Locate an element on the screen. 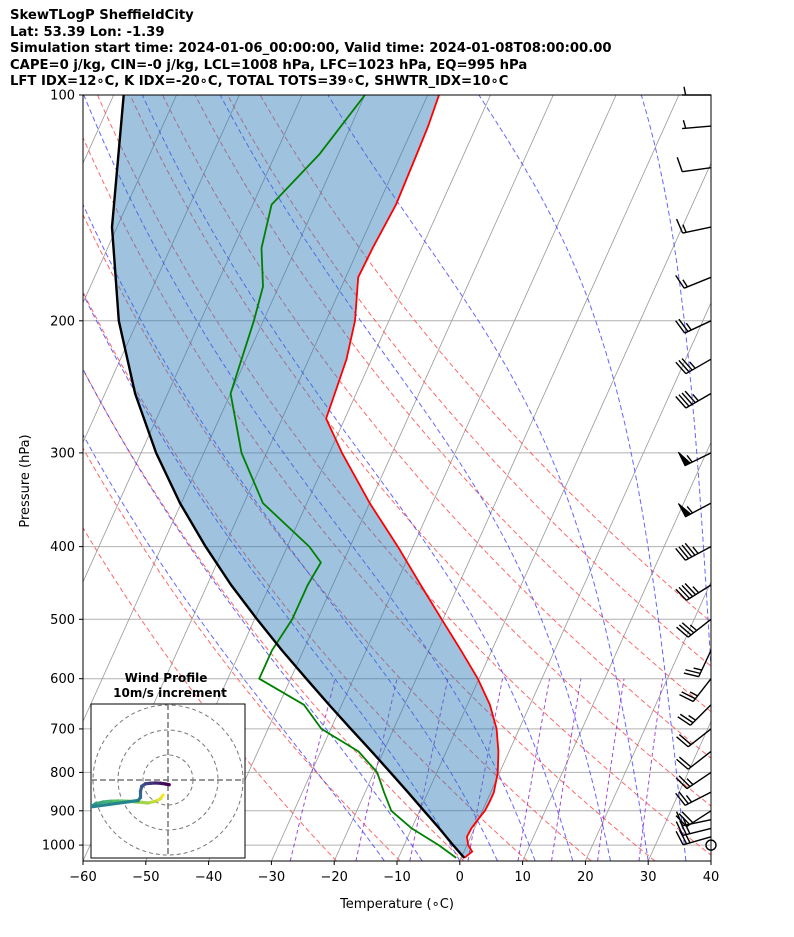 This screenshot has height=937, width=794. x-tick-label-30: 30 is located at coordinates (648, 877).